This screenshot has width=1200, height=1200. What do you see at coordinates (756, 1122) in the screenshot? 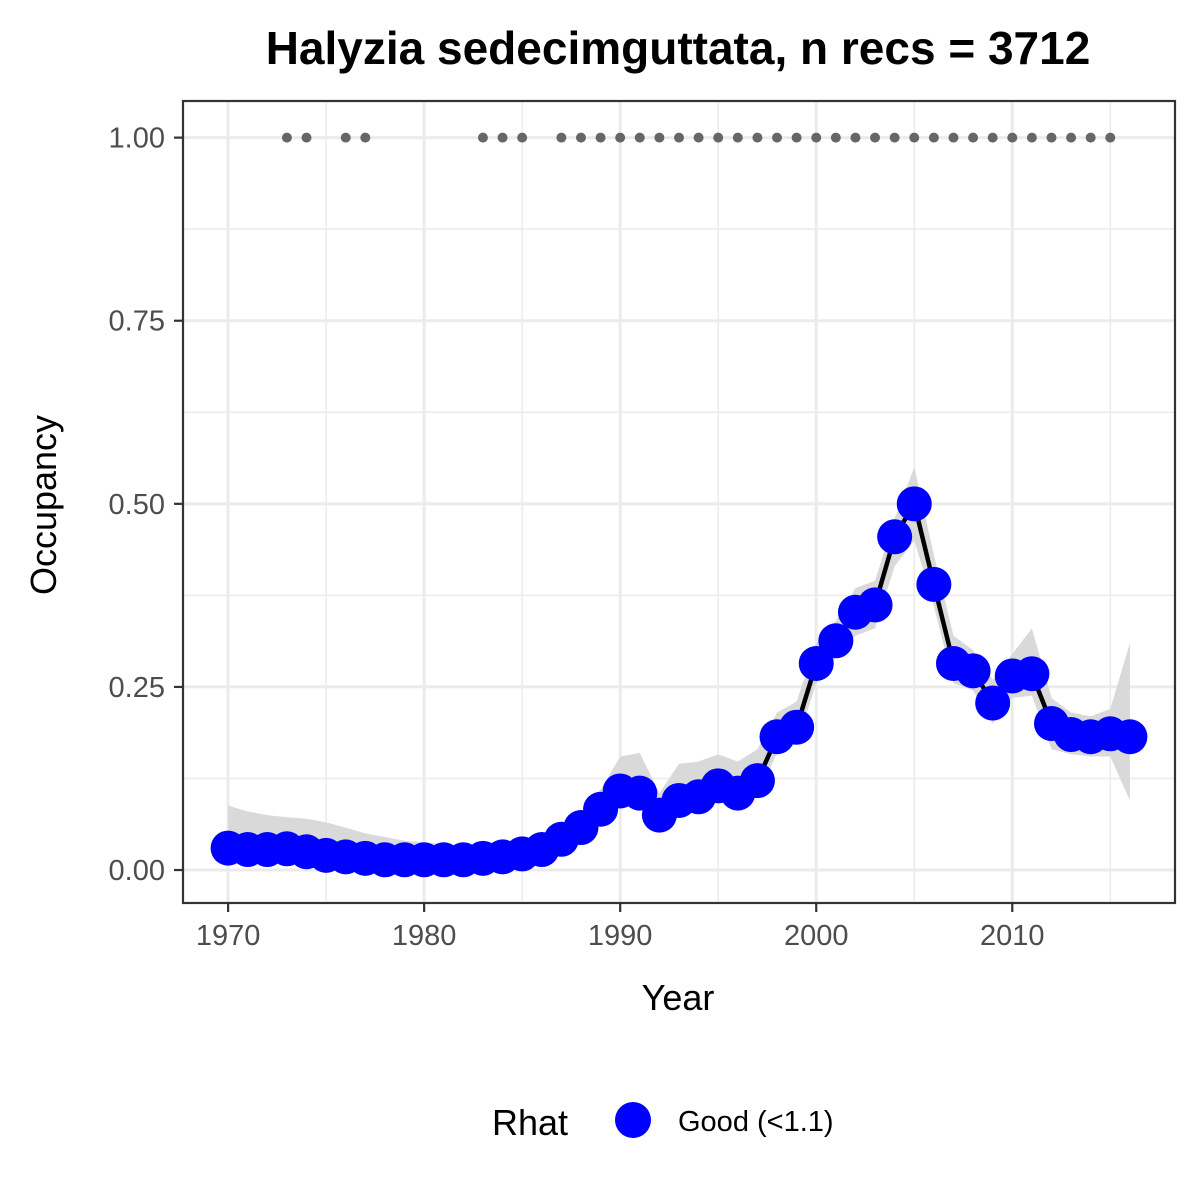
I see `legend-label-good: Good (<1.1)` at bounding box center [756, 1122].